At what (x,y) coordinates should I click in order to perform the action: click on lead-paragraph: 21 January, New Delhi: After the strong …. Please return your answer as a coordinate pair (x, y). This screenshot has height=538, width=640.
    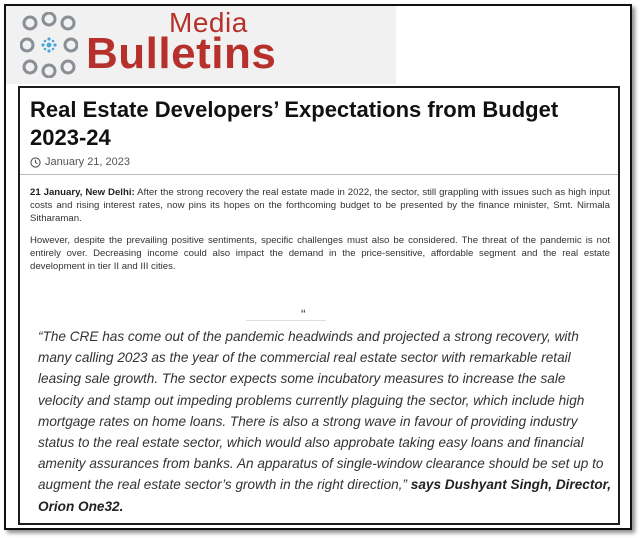
    Looking at the image, I should click on (320, 205).